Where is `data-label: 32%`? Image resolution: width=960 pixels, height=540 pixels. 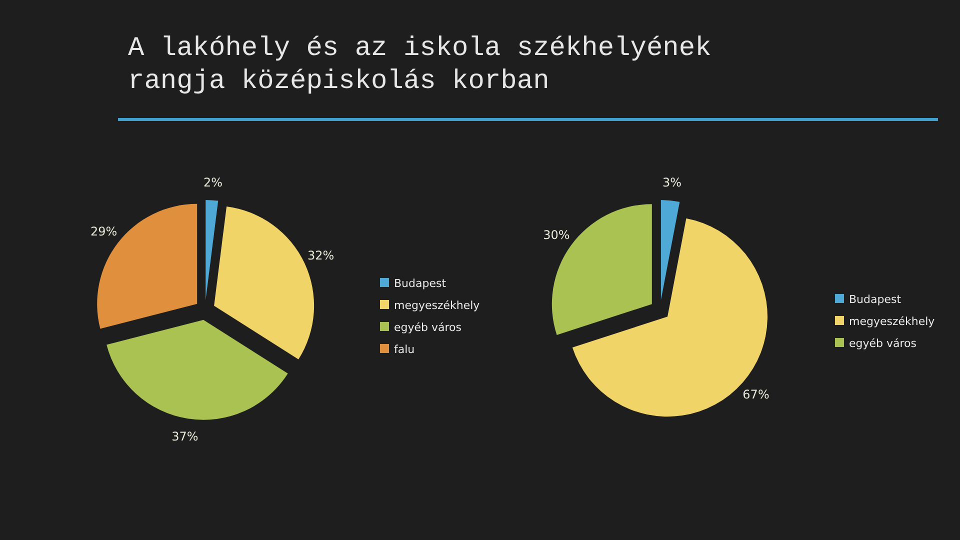
data-label: 32% is located at coordinates (320, 255).